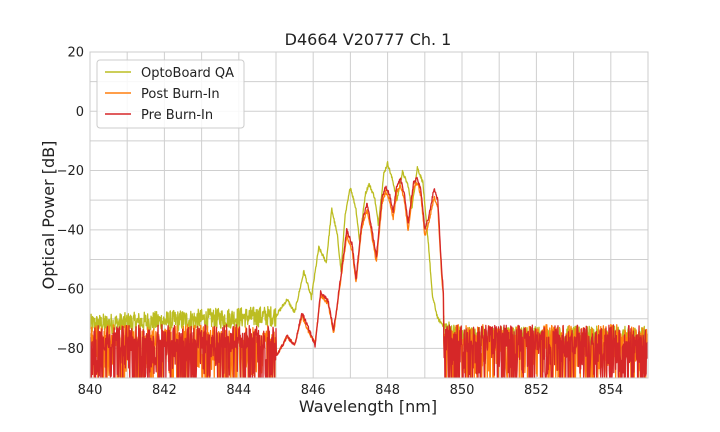  I want to click on legend-box, so click(170, 94).